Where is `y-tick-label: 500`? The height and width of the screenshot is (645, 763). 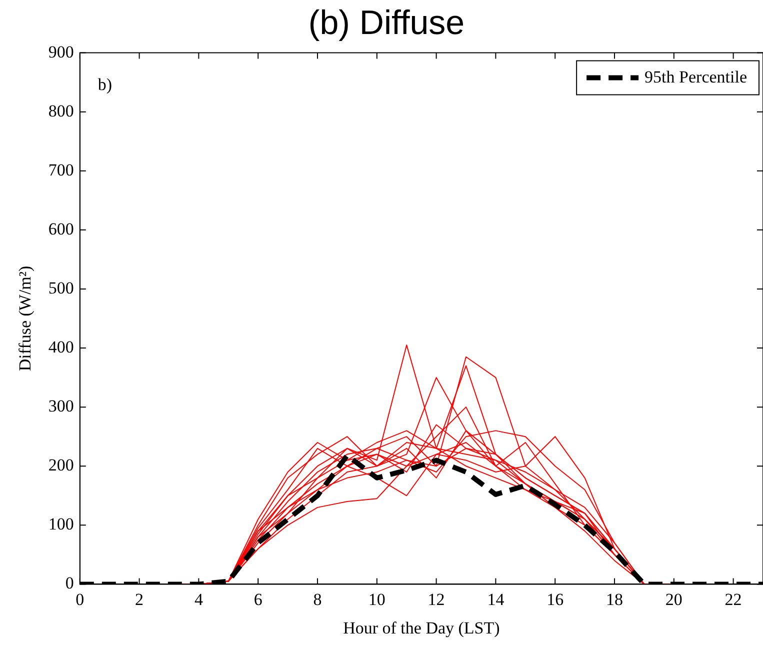 y-tick-label: 500 is located at coordinates (61, 288).